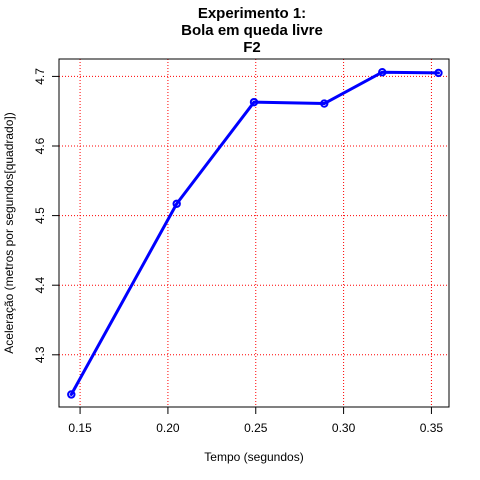 Image resolution: width=480 pixels, height=480 pixels. What do you see at coordinates (253, 457) in the screenshot?
I see `x-axis-label: Tempo (segundos)` at bounding box center [253, 457].